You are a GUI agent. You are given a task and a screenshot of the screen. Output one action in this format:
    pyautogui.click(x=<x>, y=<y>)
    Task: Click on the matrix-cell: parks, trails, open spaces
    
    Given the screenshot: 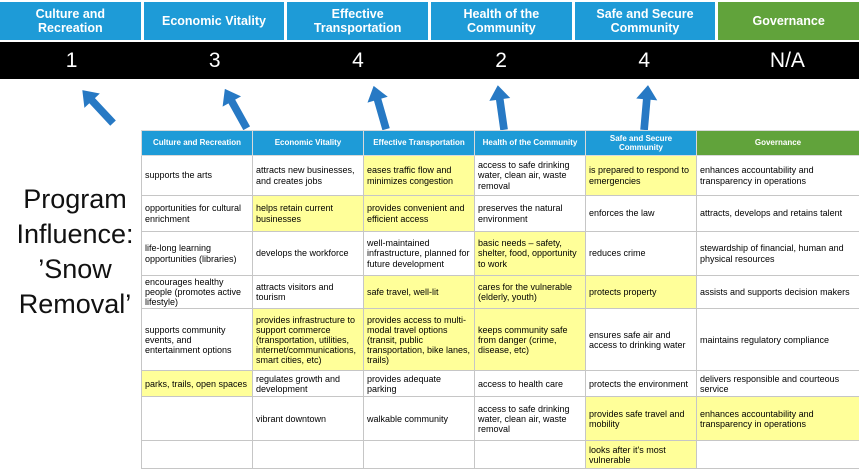 What is the action you would take?
    pyautogui.click(x=197, y=384)
    